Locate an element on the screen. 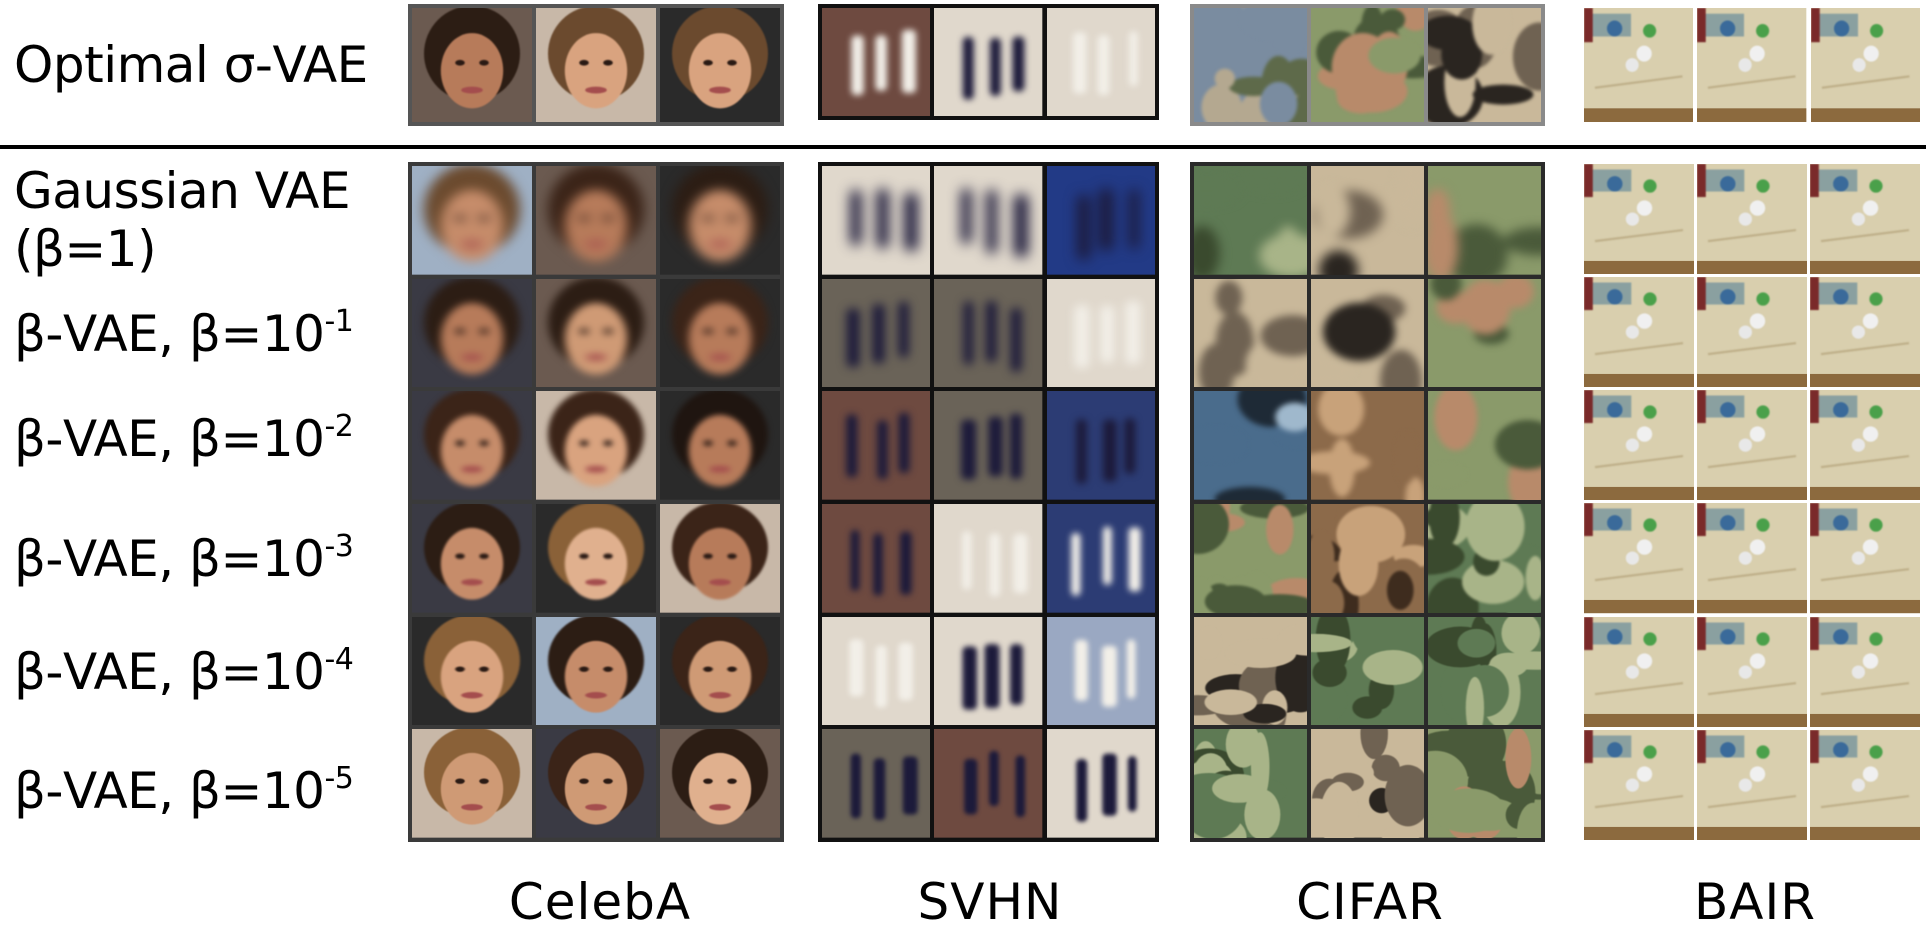 This screenshot has height=942, width=1926. column-label-celeba: CelebA is located at coordinates (600, 902).